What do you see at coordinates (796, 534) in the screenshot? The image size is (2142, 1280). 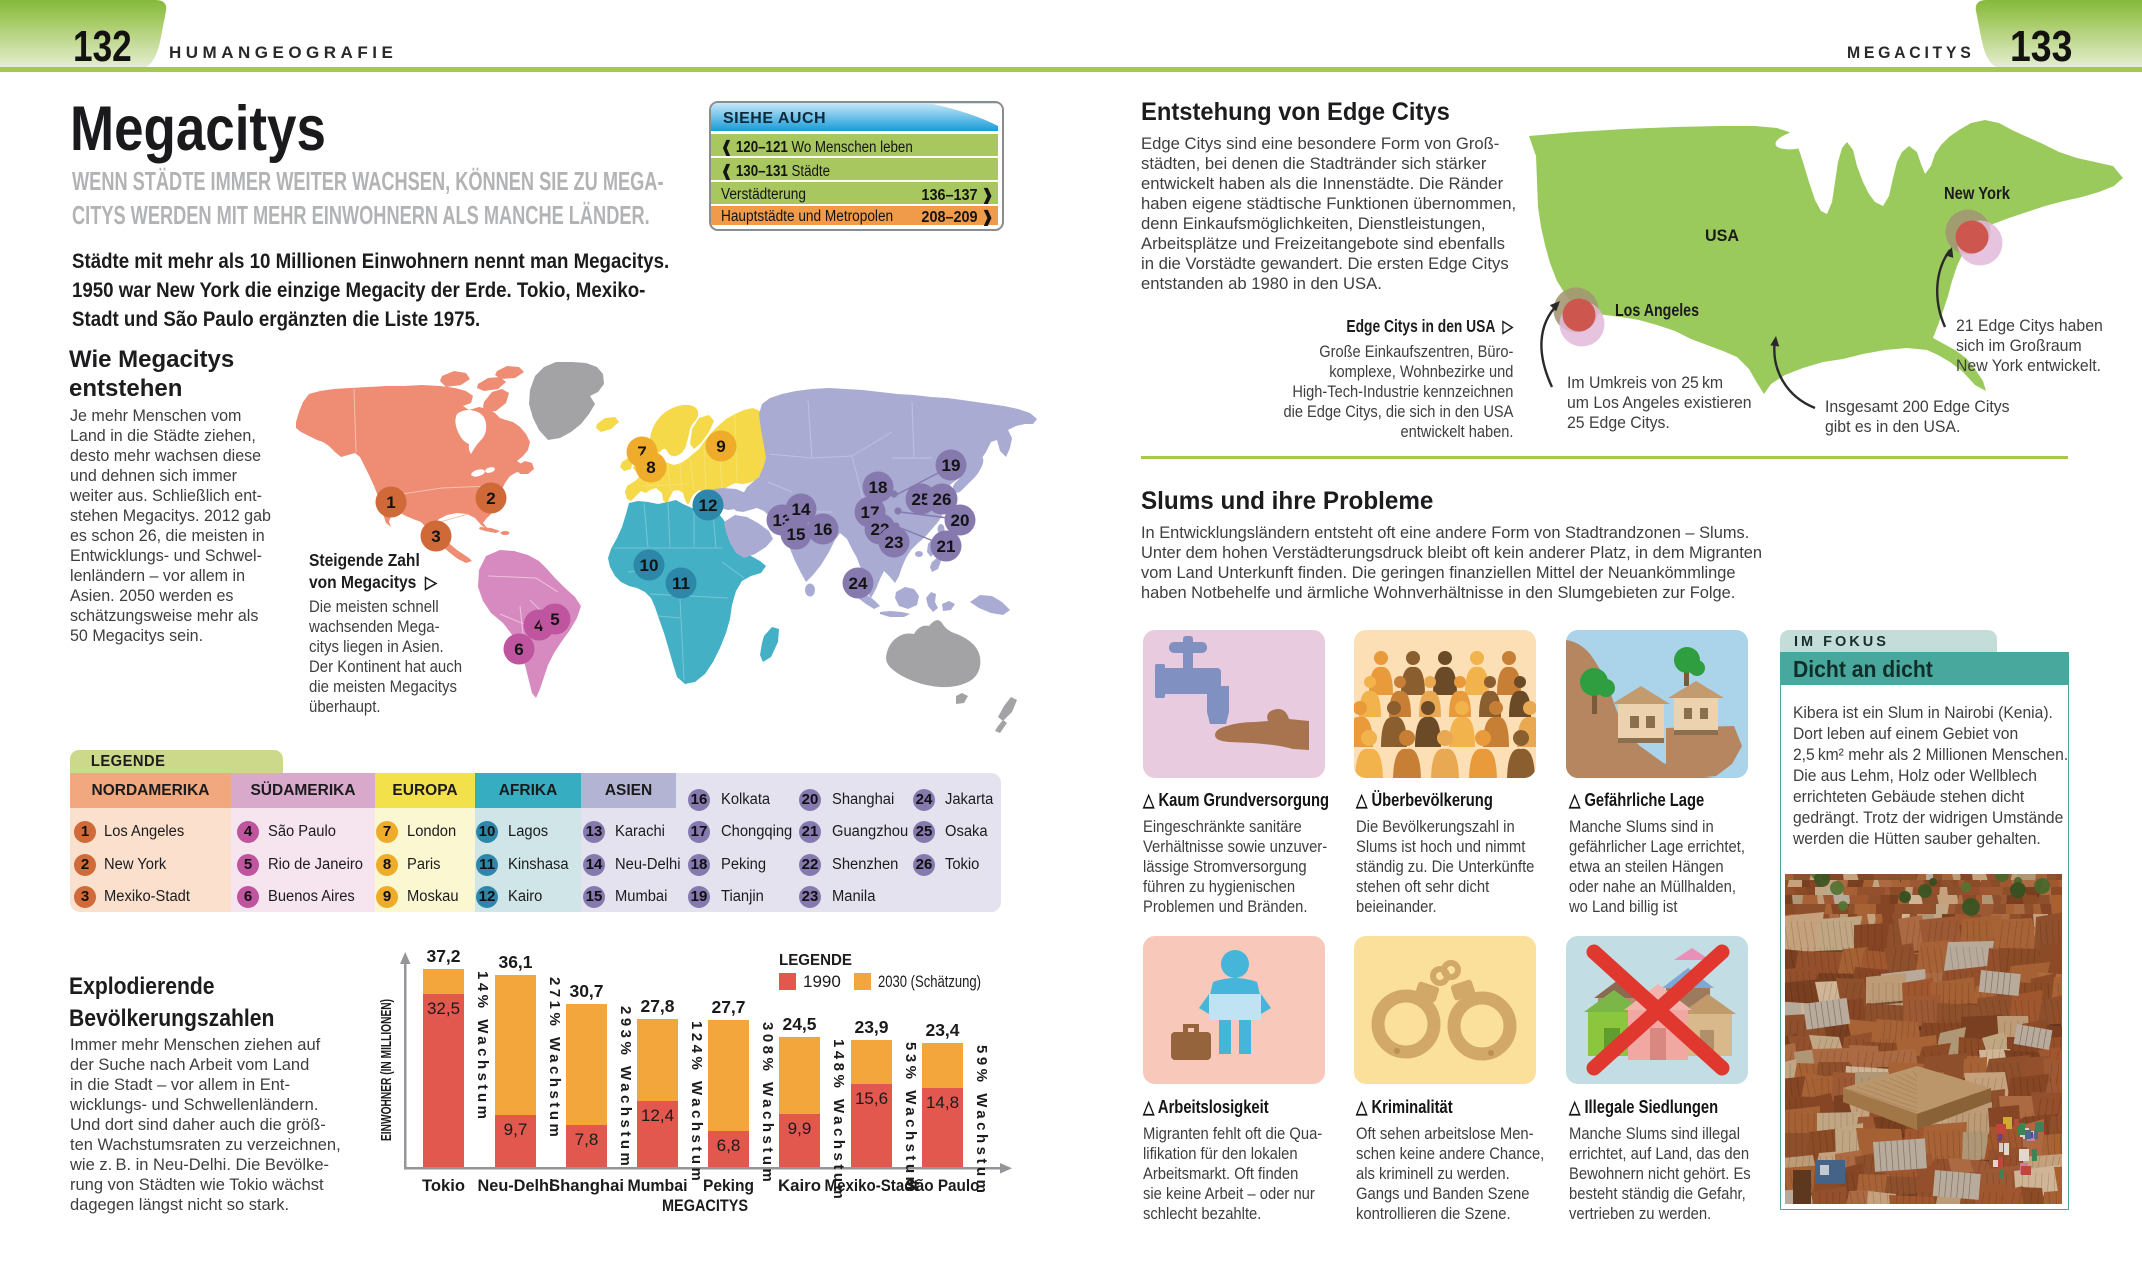 I see `svg-text: 15` at bounding box center [796, 534].